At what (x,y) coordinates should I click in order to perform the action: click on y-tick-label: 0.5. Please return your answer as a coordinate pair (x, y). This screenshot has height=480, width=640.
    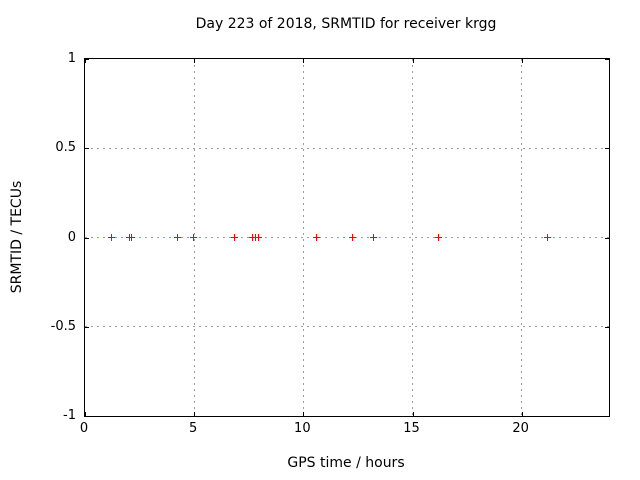
    Looking at the image, I should click on (65, 148).